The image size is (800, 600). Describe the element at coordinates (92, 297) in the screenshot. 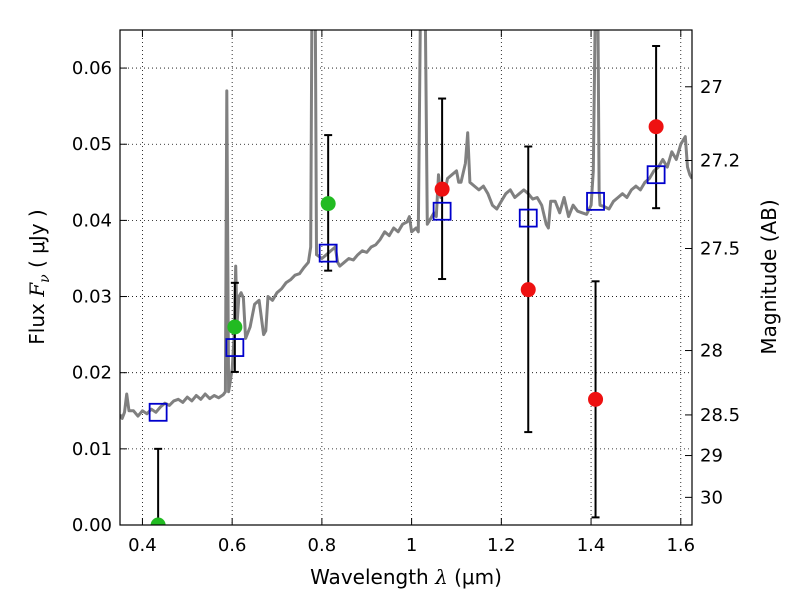

I see `y-tick-label: 0.03` at that location.